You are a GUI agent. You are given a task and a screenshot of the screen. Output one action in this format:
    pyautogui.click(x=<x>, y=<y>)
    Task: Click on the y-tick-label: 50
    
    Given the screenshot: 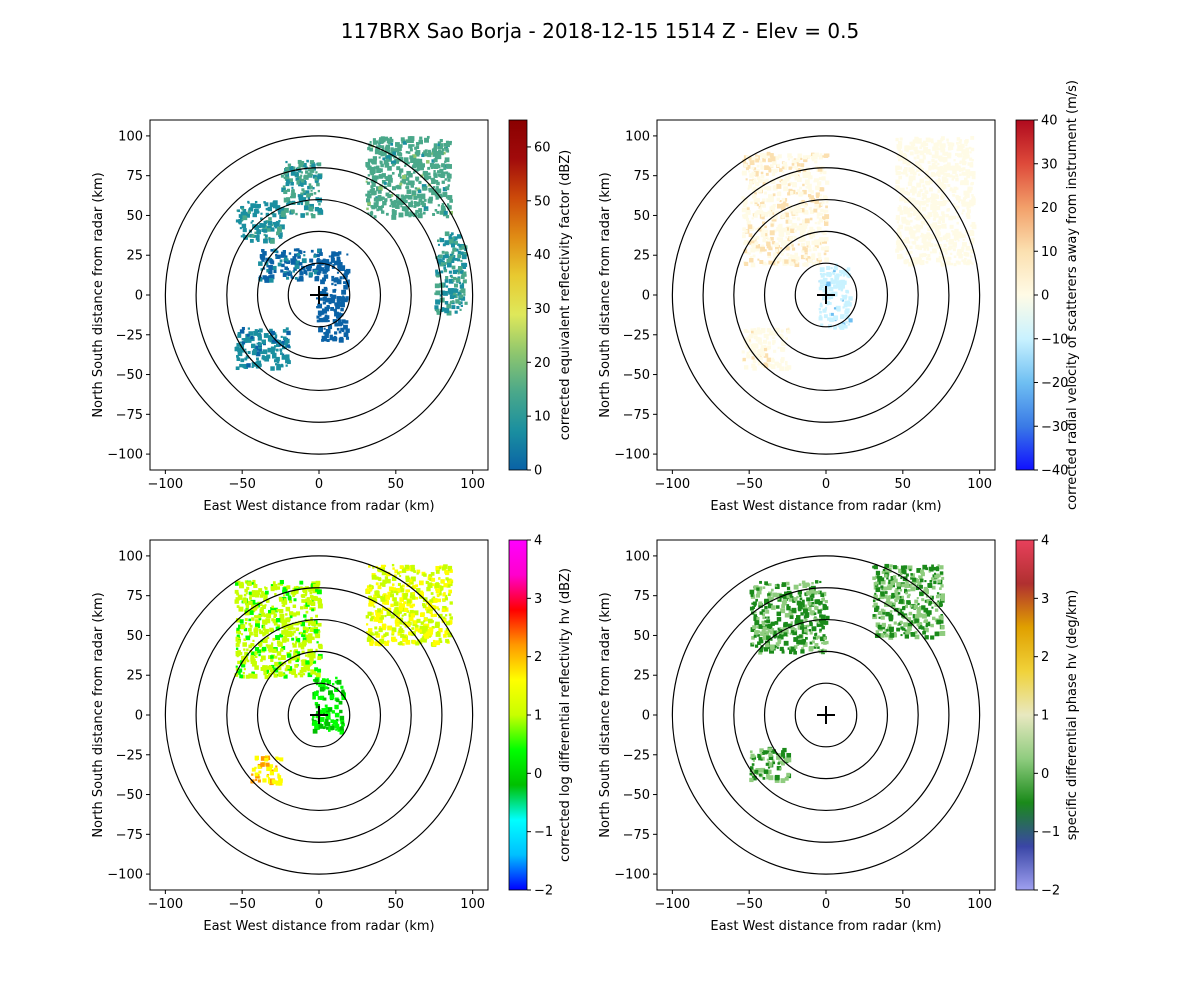 What is the action you would take?
    pyautogui.click(x=641, y=216)
    